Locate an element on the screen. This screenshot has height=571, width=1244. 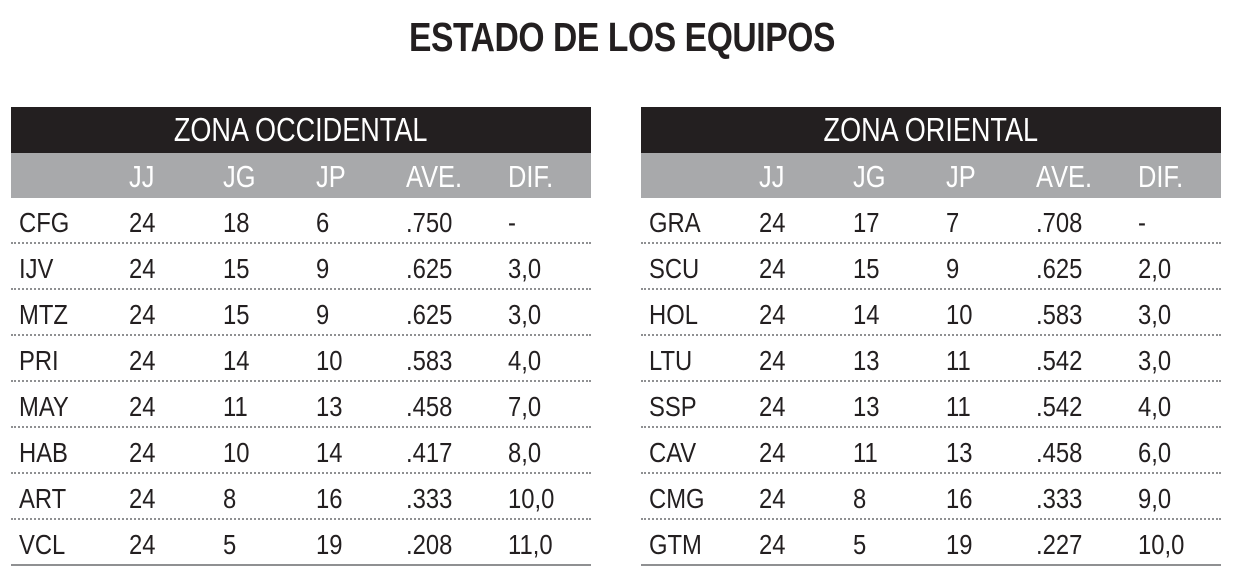
difference: 11,0 is located at coordinates (530, 544).